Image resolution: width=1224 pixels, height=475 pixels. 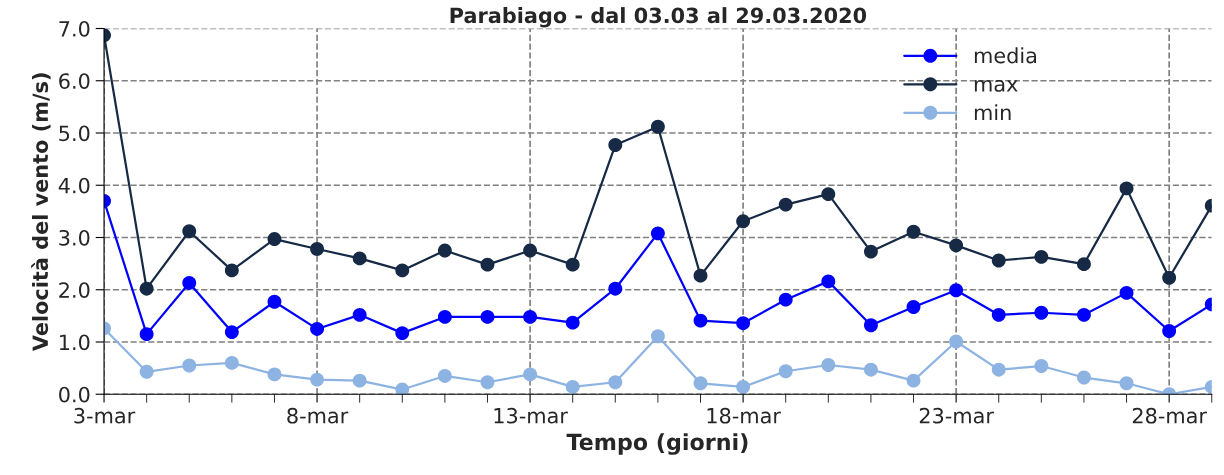 What do you see at coordinates (956, 415) in the screenshot?
I see `x-tick-label: 23-mar` at bounding box center [956, 415].